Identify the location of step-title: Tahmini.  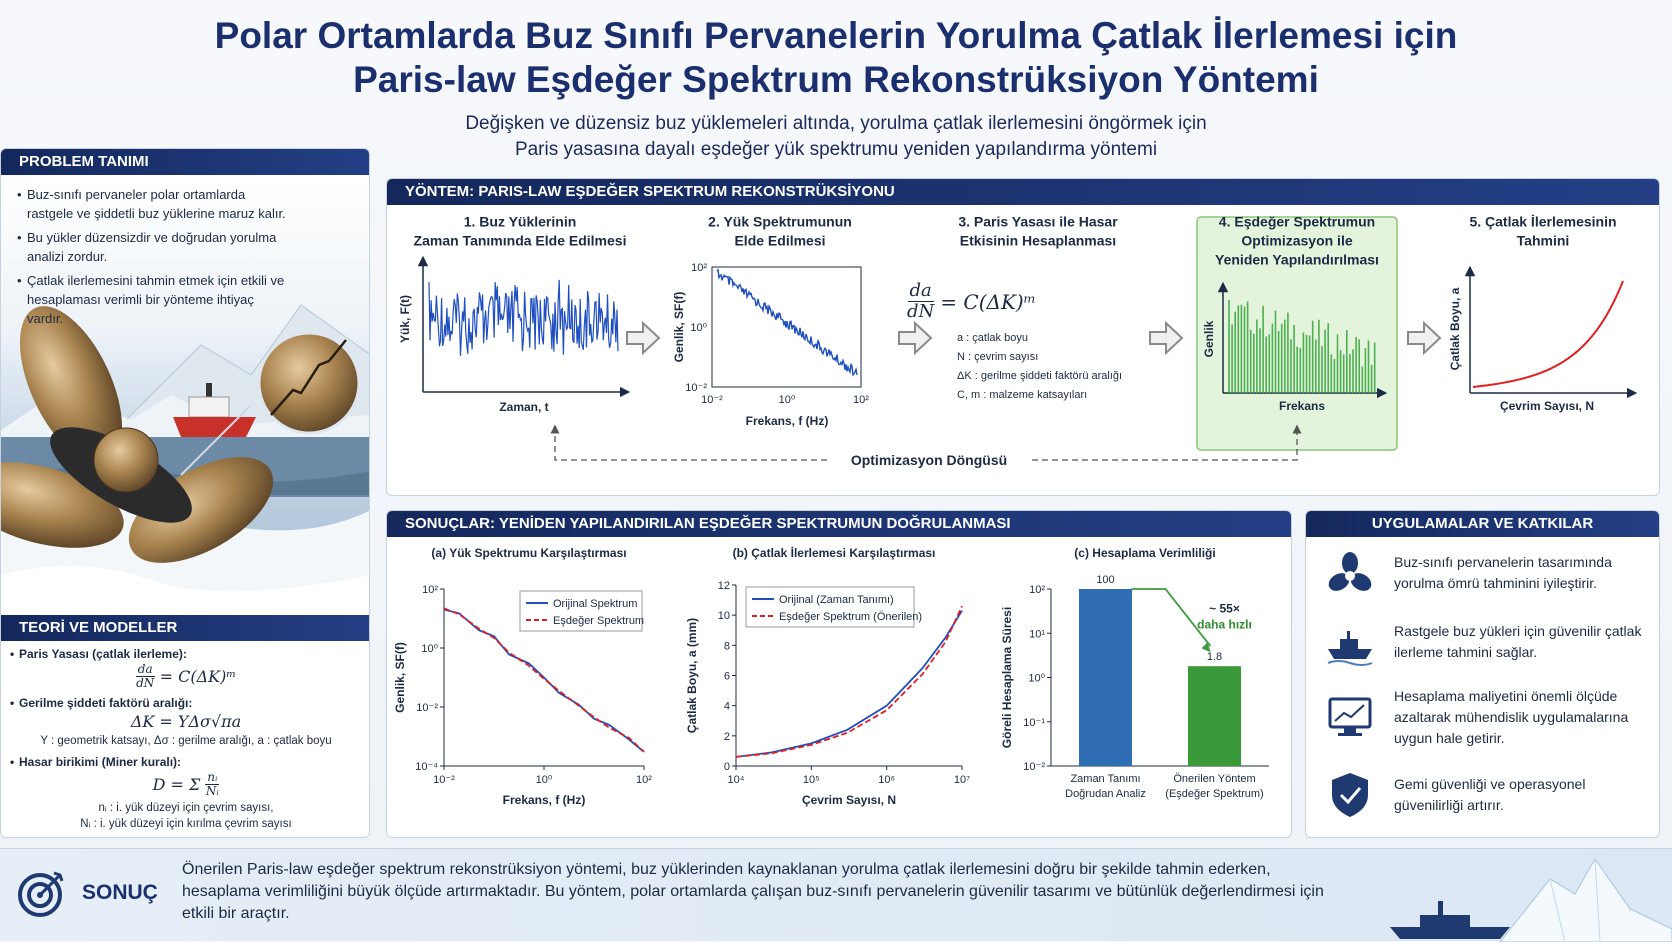
(1543, 241).